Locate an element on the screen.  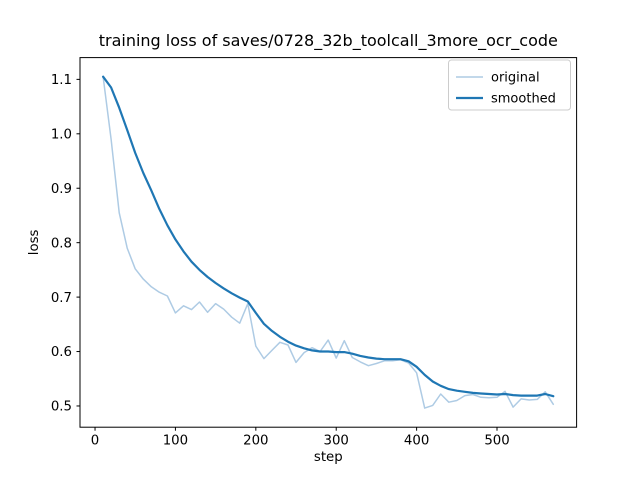
x-tick-label: 300 is located at coordinates (336, 441).